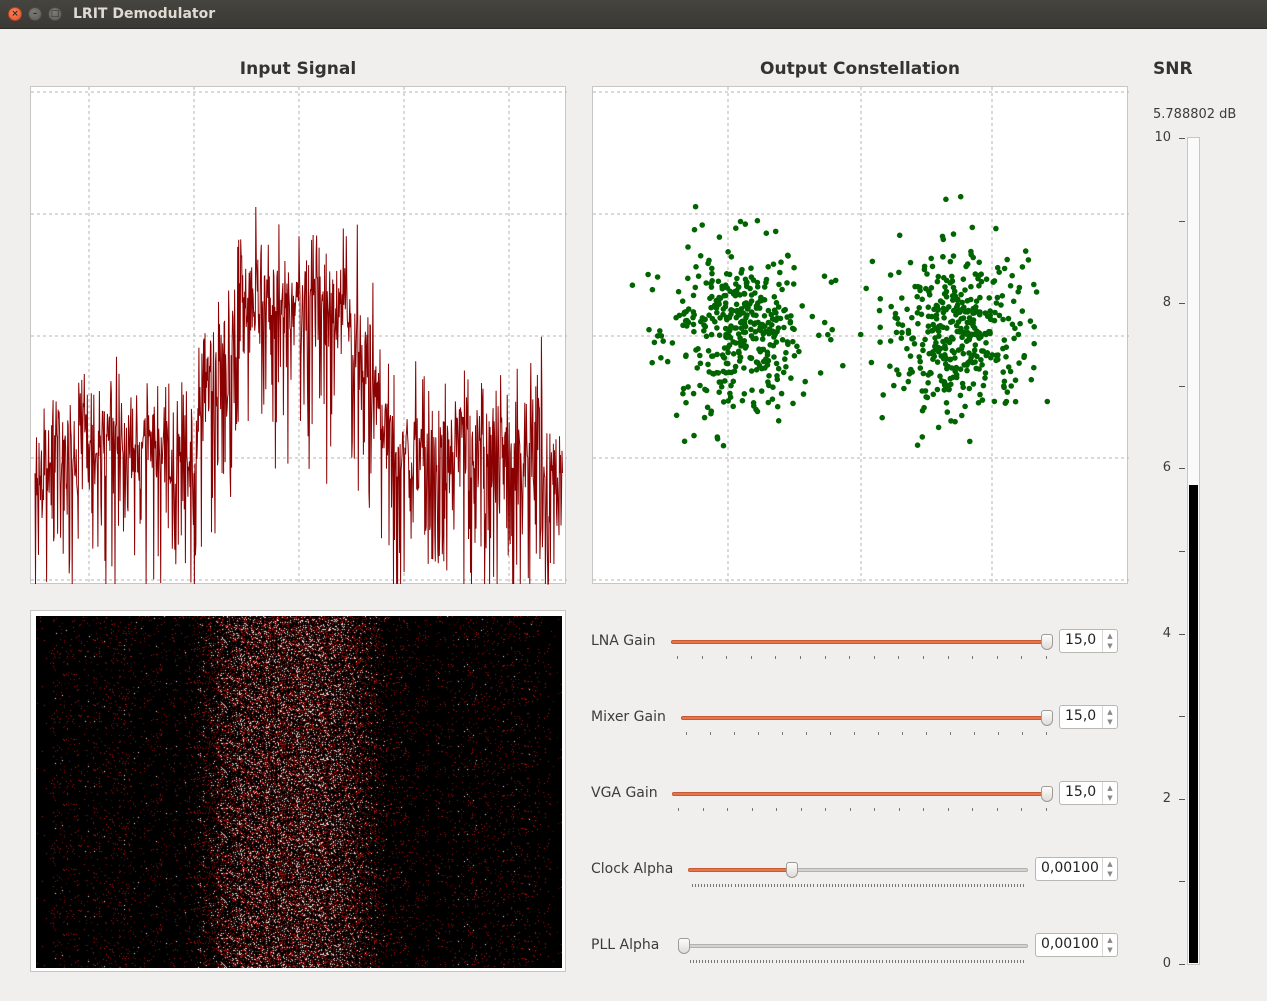 This screenshot has width=1267, height=1001. Describe the element at coordinates (15, 14) in the screenshot. I see `close-icon: ×` at that location.